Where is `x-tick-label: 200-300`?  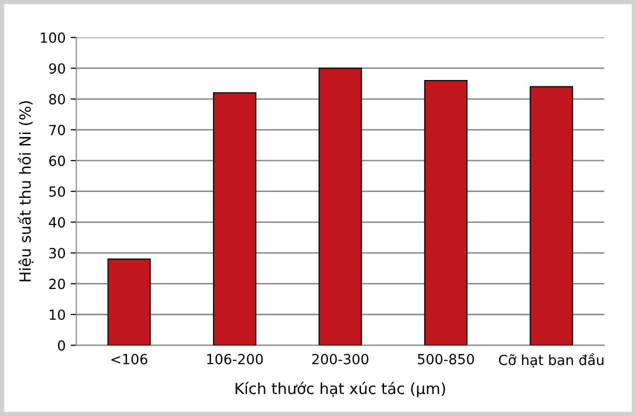 x-tick-label: 200-300 is located at coordinates (340, 359).